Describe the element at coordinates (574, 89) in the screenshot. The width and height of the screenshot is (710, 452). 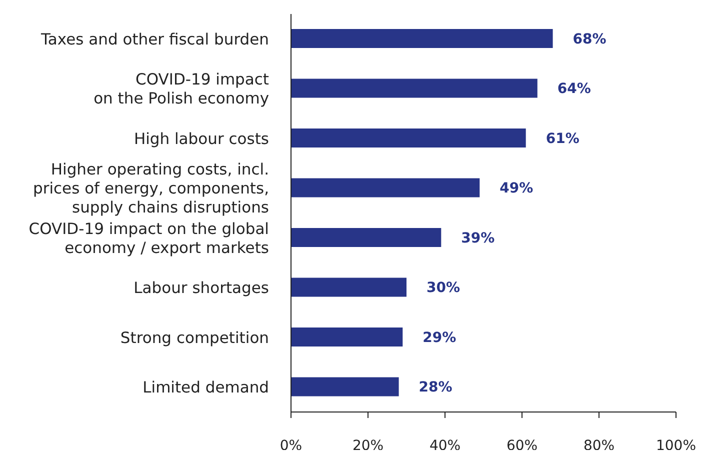
I see `data-label: 64%` at that location.